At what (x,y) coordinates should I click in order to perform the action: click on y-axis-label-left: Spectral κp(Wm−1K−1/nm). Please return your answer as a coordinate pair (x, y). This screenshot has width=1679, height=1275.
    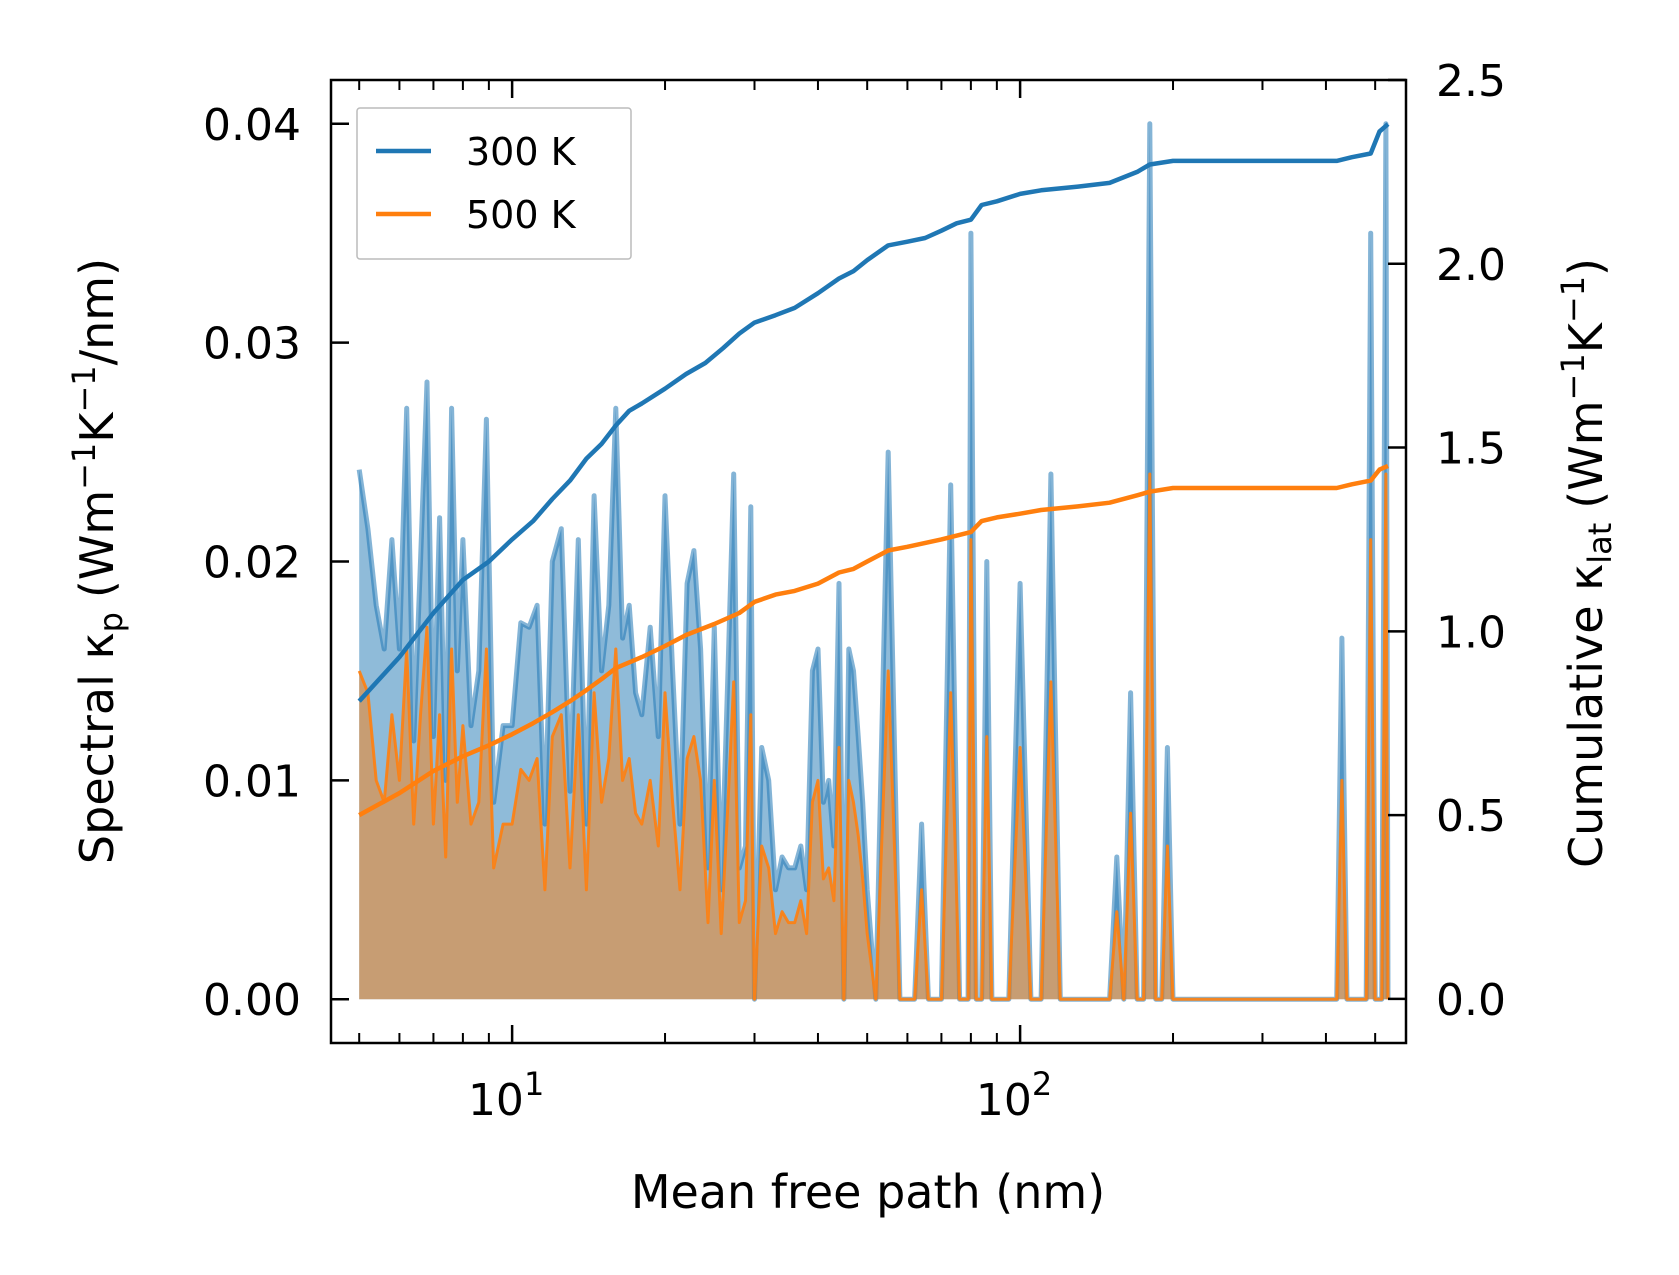
    Looking at the image, I should click on (97, 561).